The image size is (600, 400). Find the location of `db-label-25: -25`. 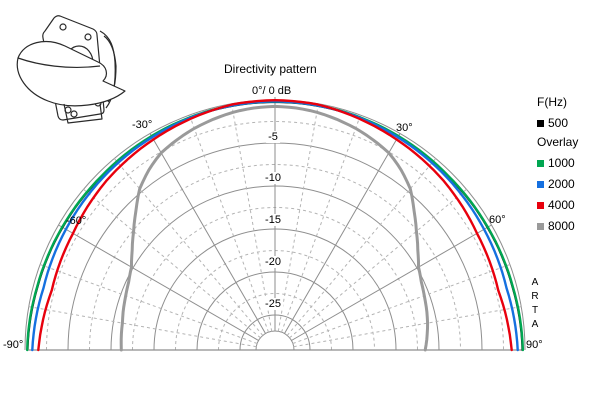

db-label-25: -25 is located at coordinates (273, 304).